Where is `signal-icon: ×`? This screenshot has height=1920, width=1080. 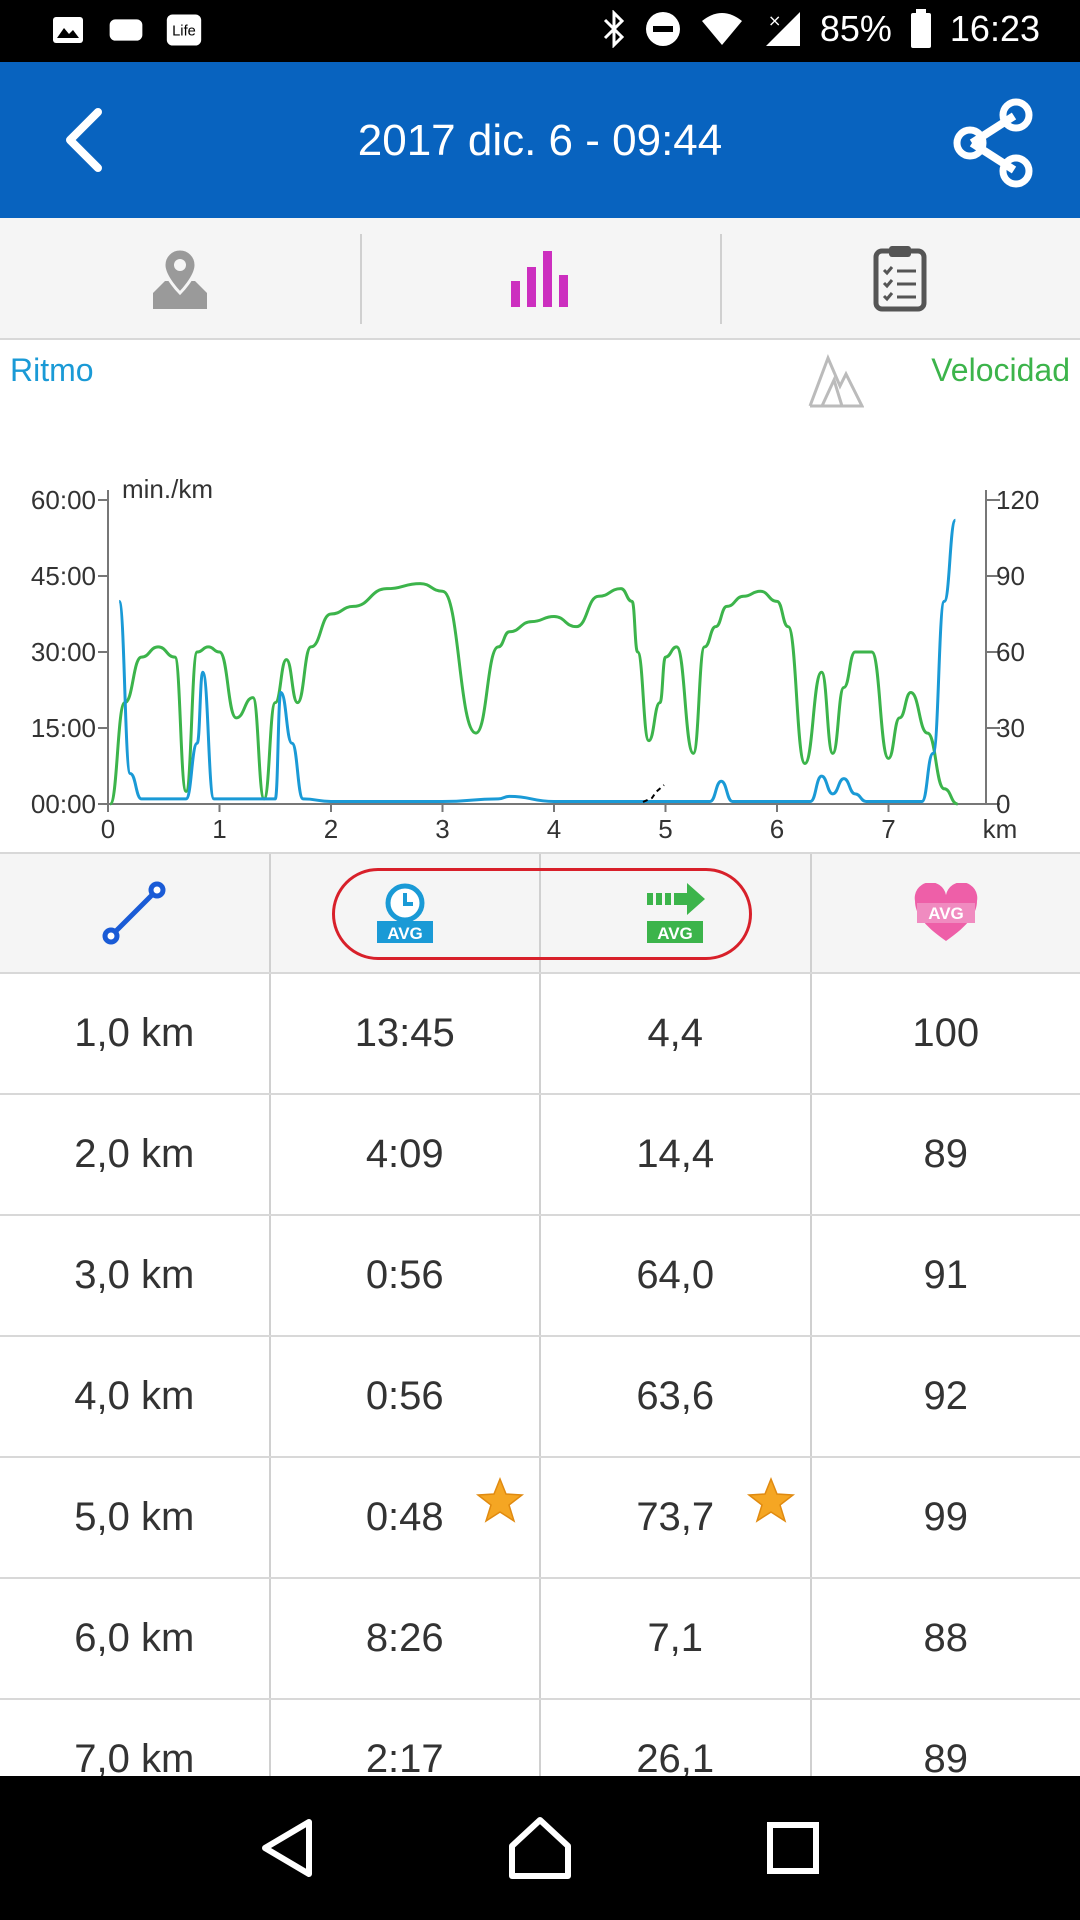 signal-icon: × is located at coordinates (782, 28).